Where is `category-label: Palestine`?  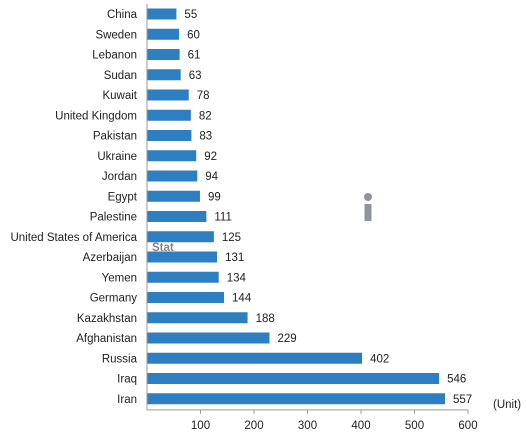
category-label: Palestine is located at coordinates (113, 218).